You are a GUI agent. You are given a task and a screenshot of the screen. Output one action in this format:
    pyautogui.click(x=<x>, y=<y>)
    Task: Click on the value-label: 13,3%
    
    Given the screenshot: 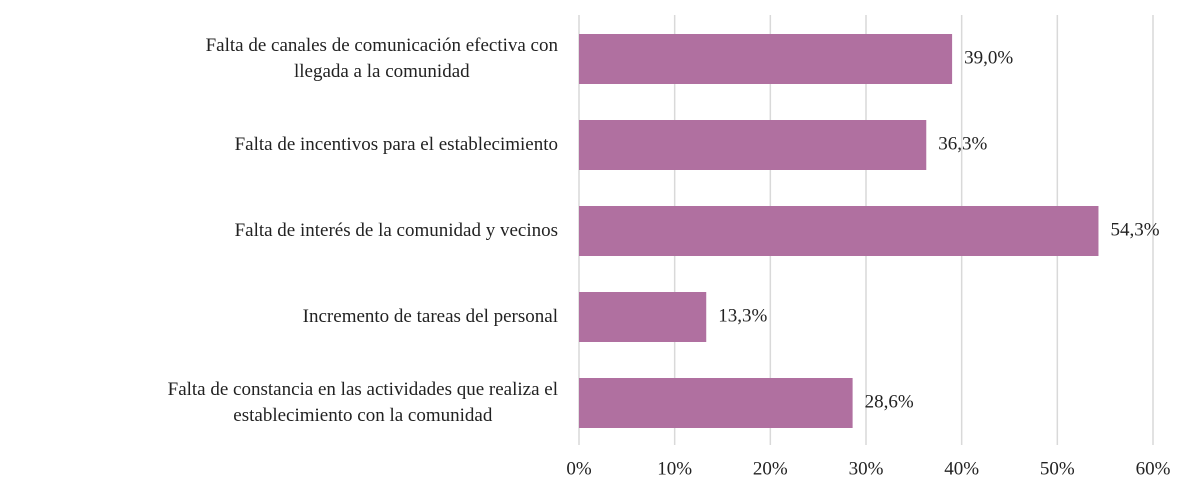 What is the action you would take?
    pyautogui.click(x=742, y=315)
    